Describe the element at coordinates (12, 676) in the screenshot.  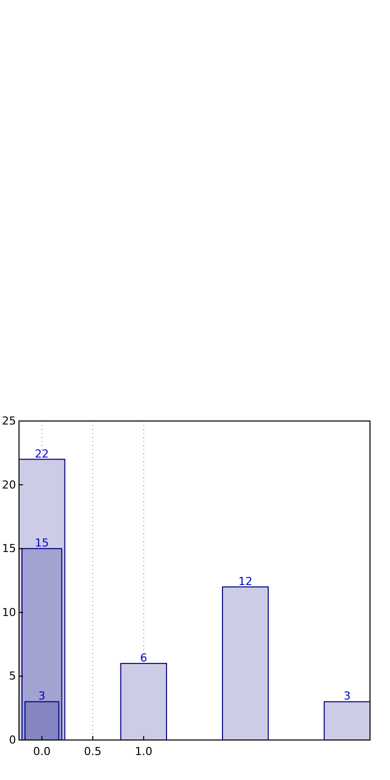
I see `y-tick-label: 5` at that location.